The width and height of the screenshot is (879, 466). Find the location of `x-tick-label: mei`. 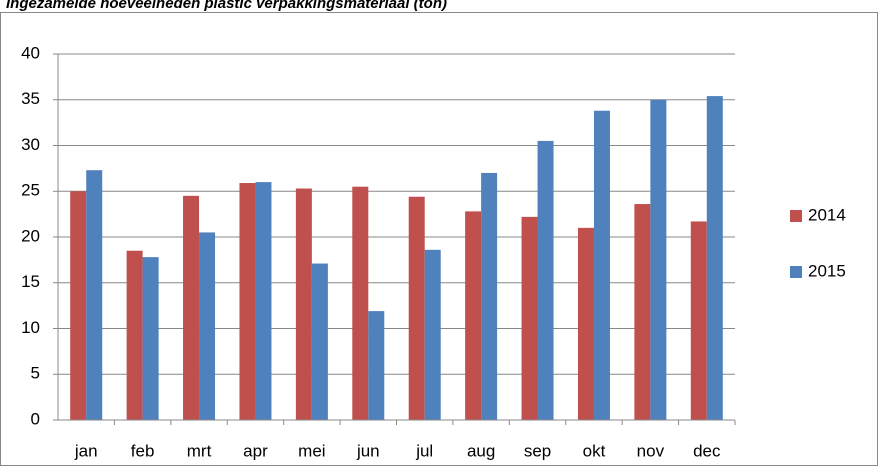

x-tick-label: mei is located at coordinates (311, 450).